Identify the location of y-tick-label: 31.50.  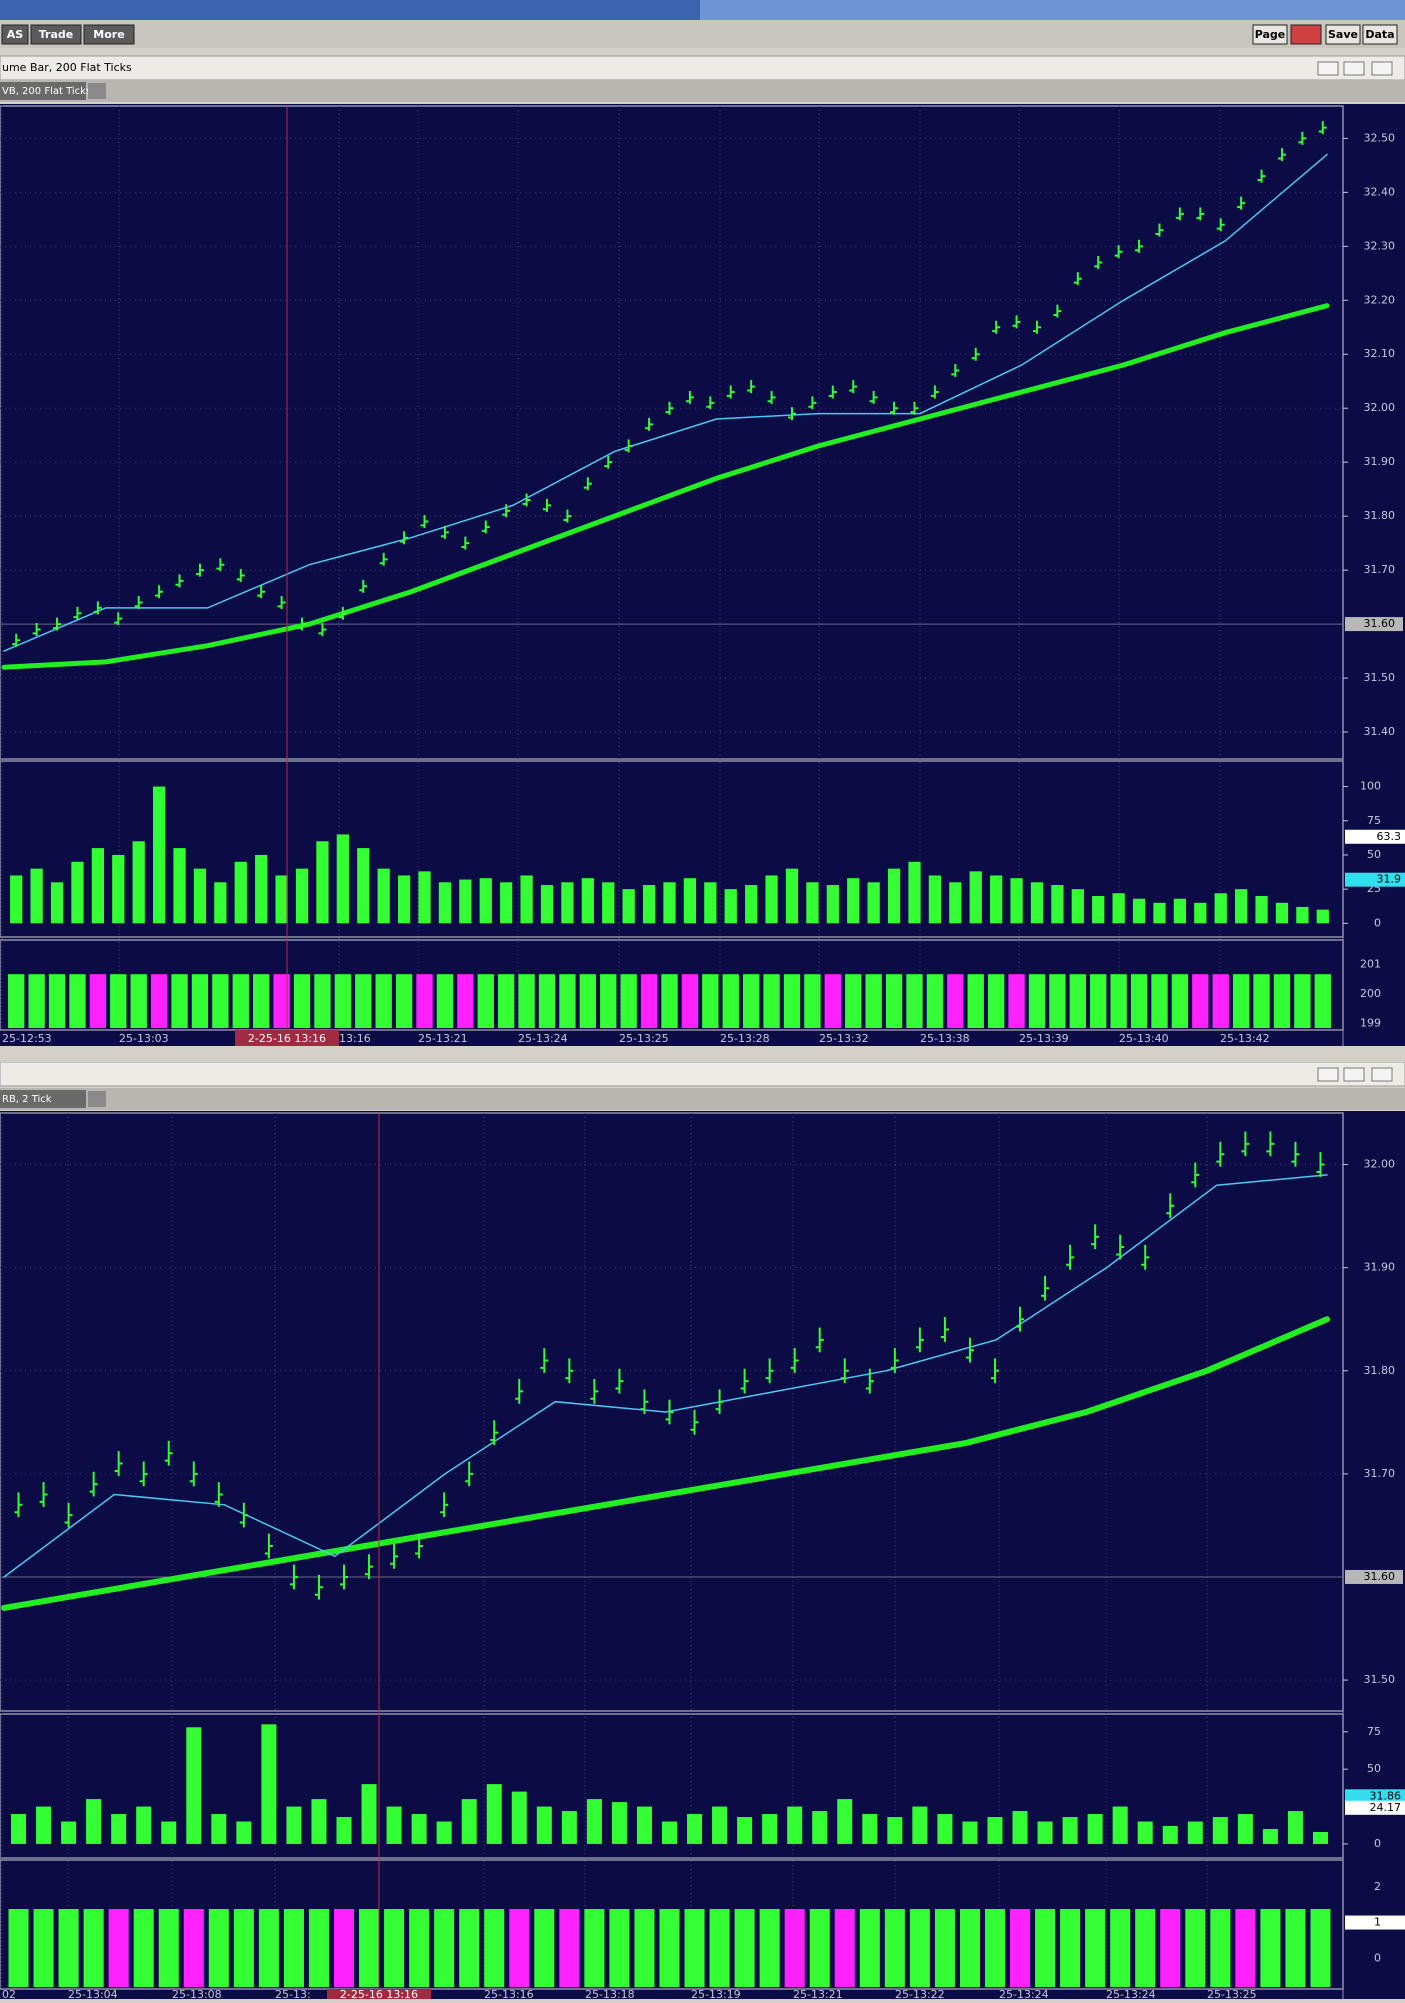
(1380, 677).